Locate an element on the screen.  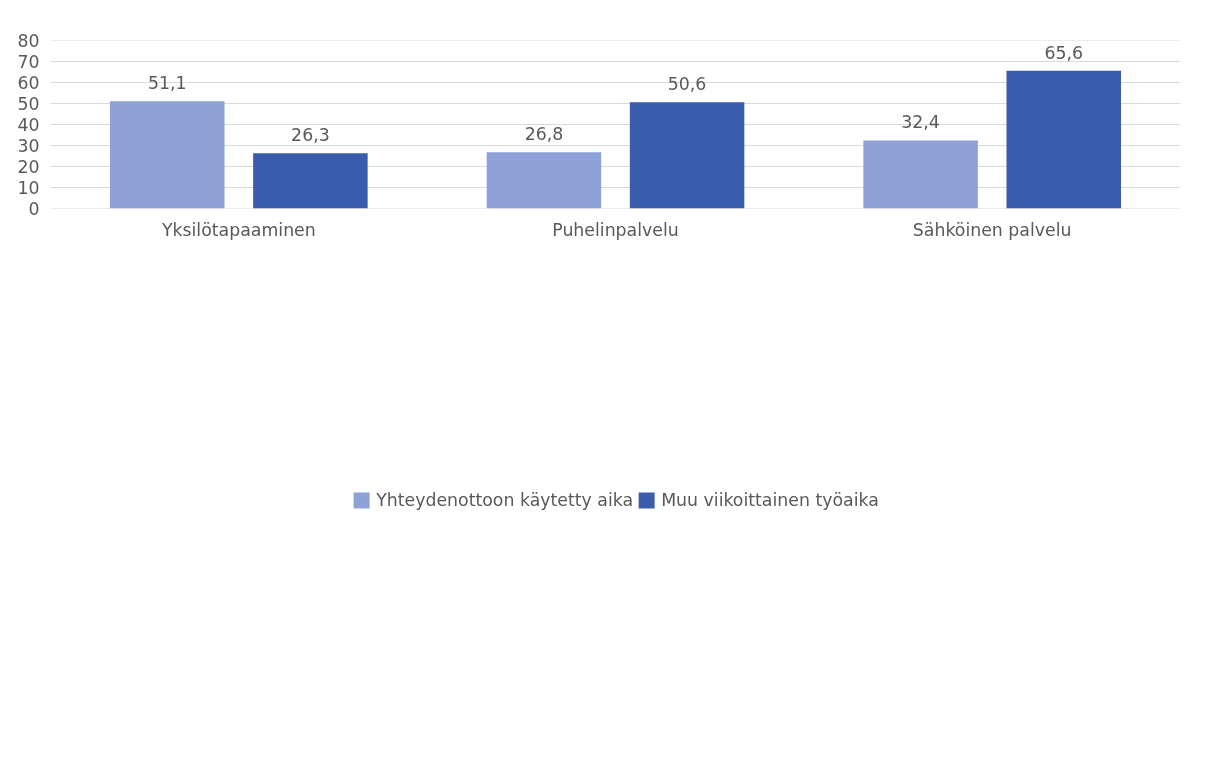
y-tick-label: 70 is located at coordinates (28, 62).